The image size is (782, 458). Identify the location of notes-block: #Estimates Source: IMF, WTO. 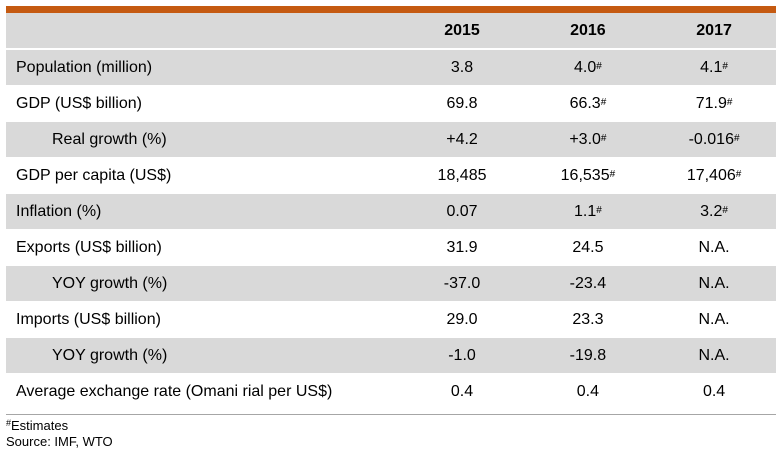
(59, 434).